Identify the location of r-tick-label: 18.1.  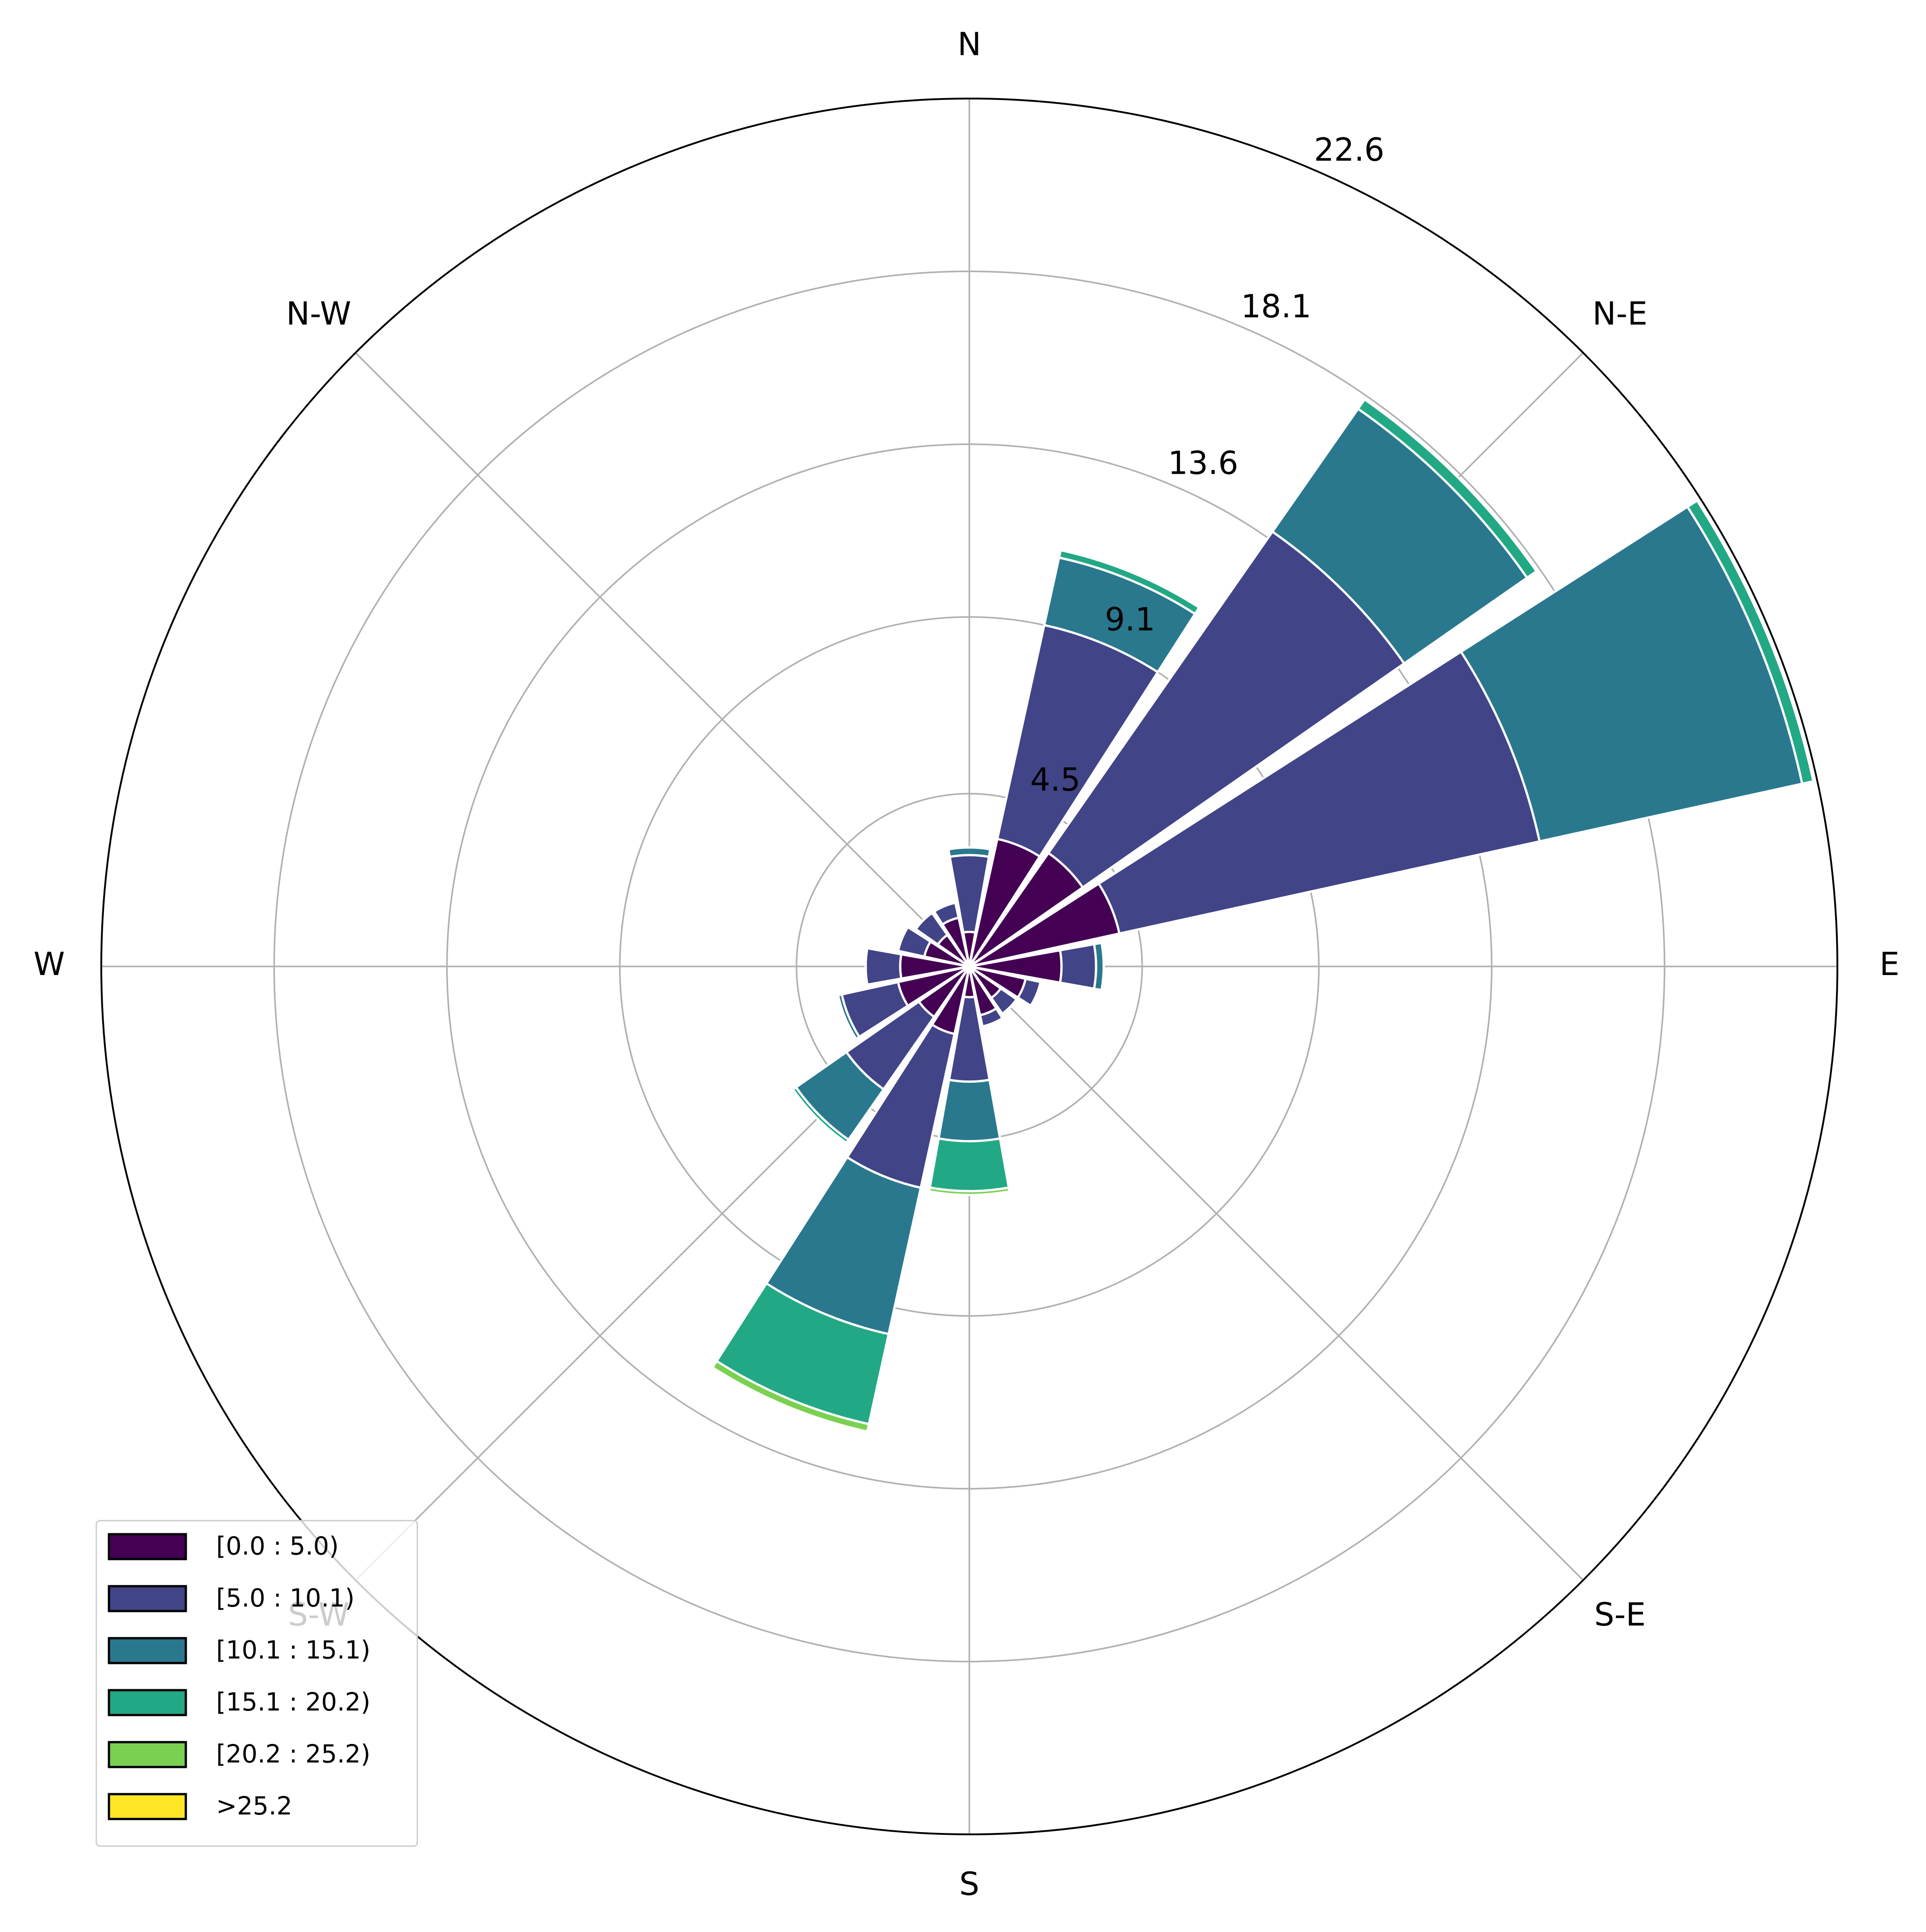
(1276, 306).